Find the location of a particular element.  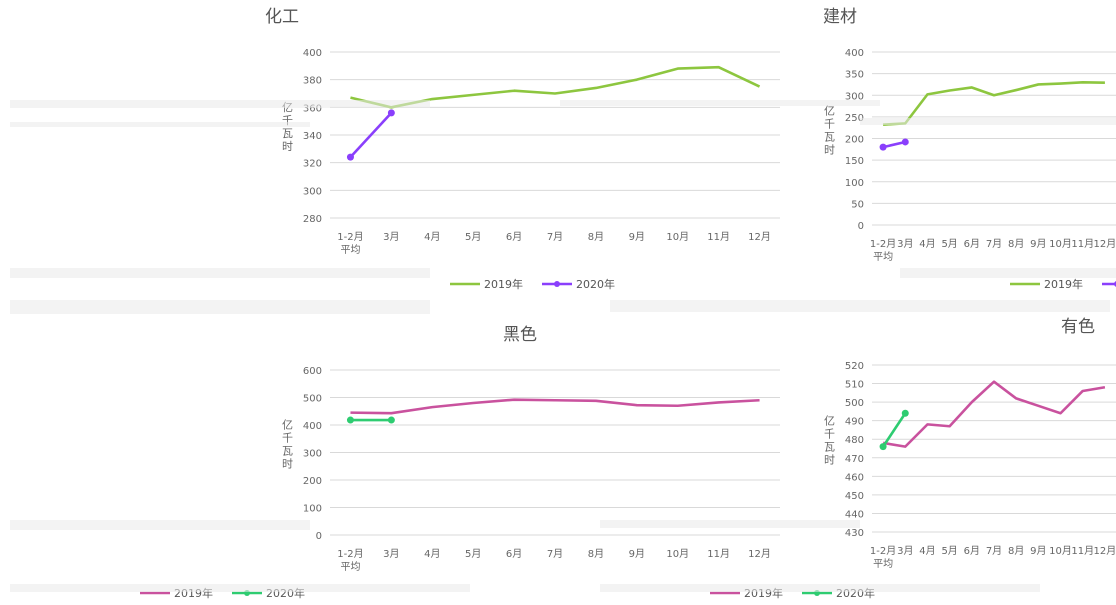

y-tick-label: 450 is located at coordinates (854, 496).